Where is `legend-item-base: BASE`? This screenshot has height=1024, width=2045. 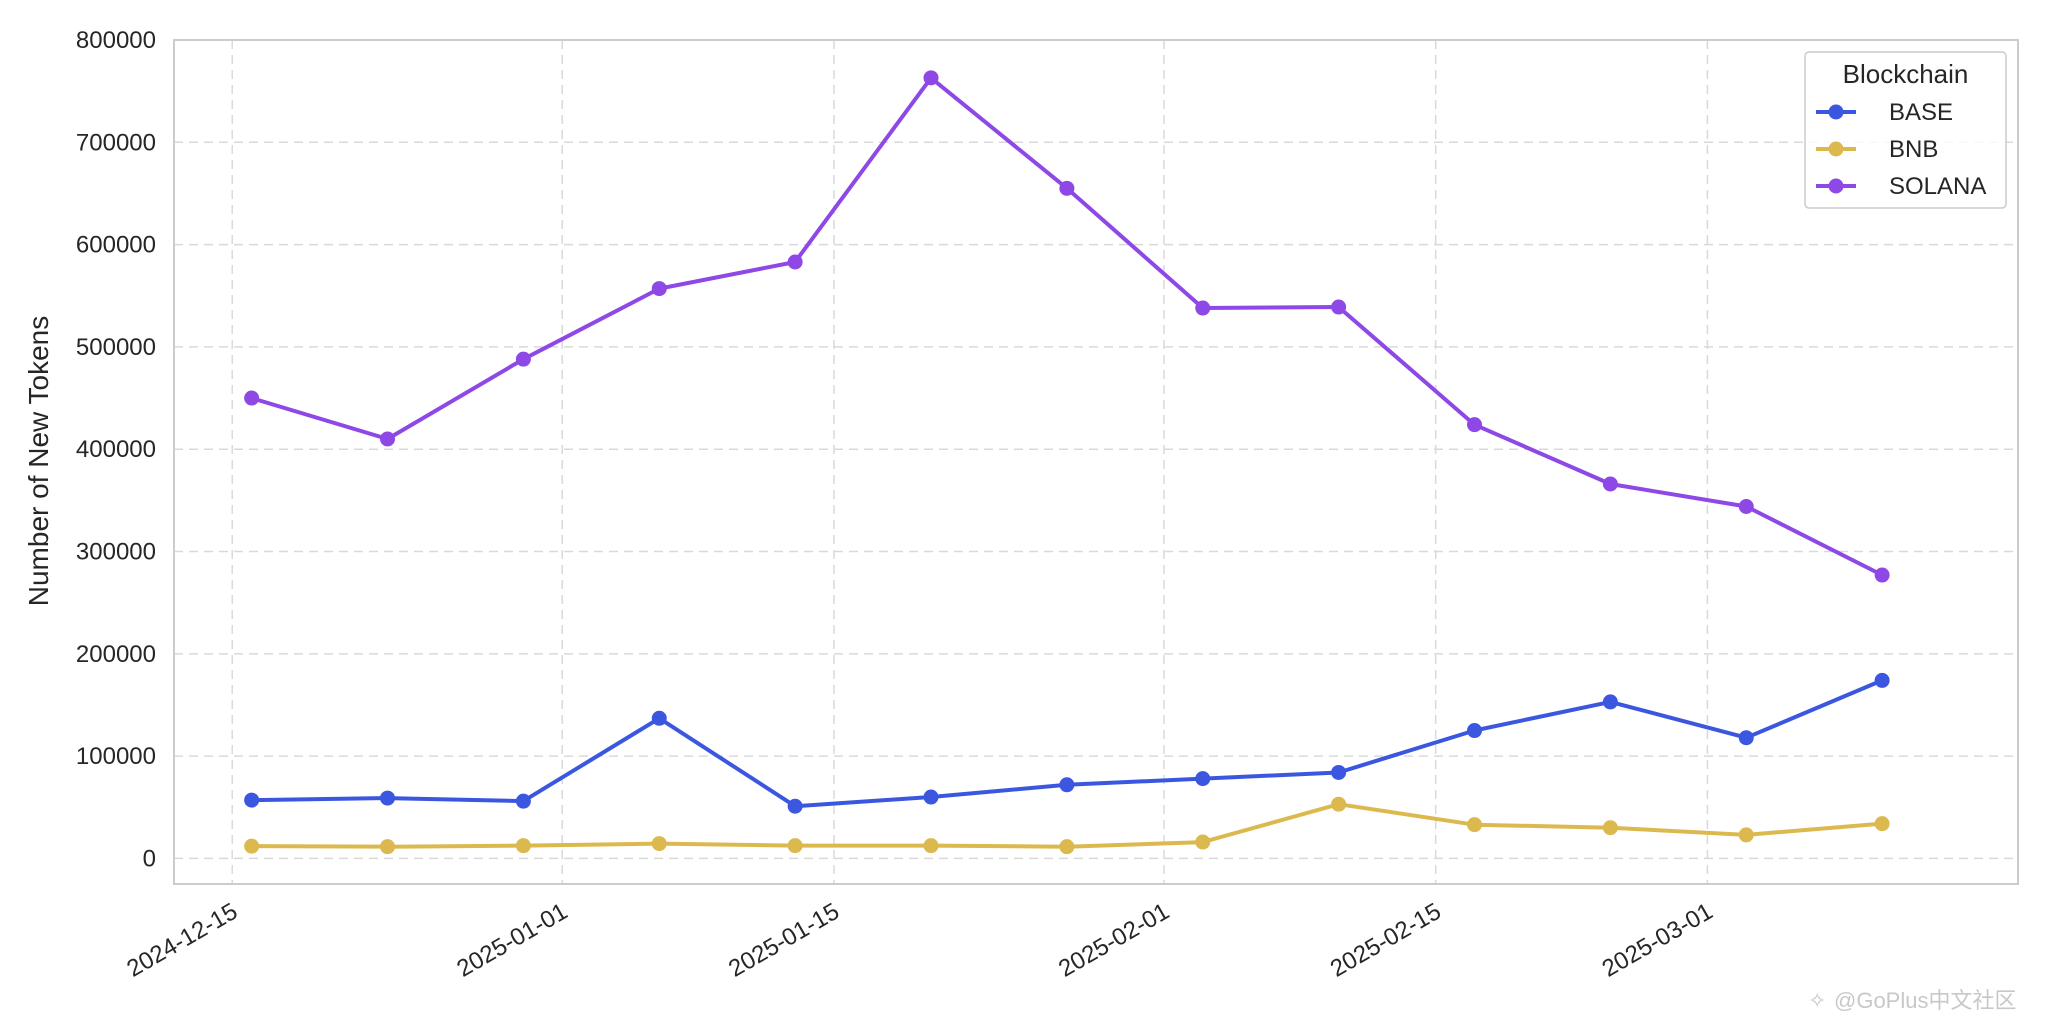
legend-item-base: BASE is located at coordinates (1884, 112).